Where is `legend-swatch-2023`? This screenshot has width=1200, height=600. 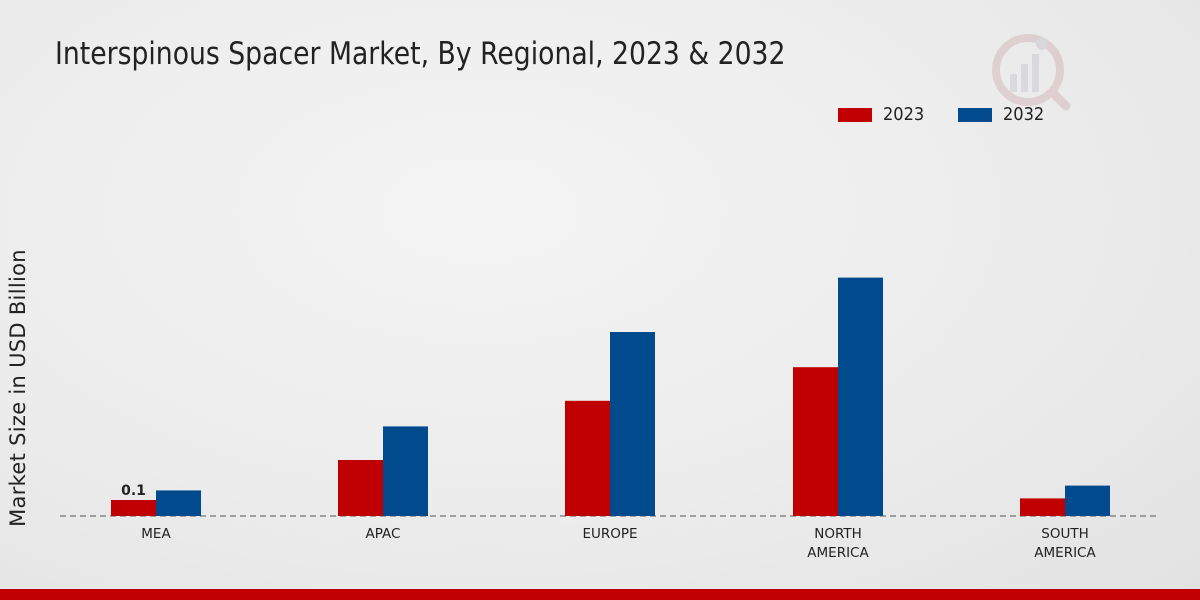
legend-swatch-2023 is located at coordinates (855, 114).